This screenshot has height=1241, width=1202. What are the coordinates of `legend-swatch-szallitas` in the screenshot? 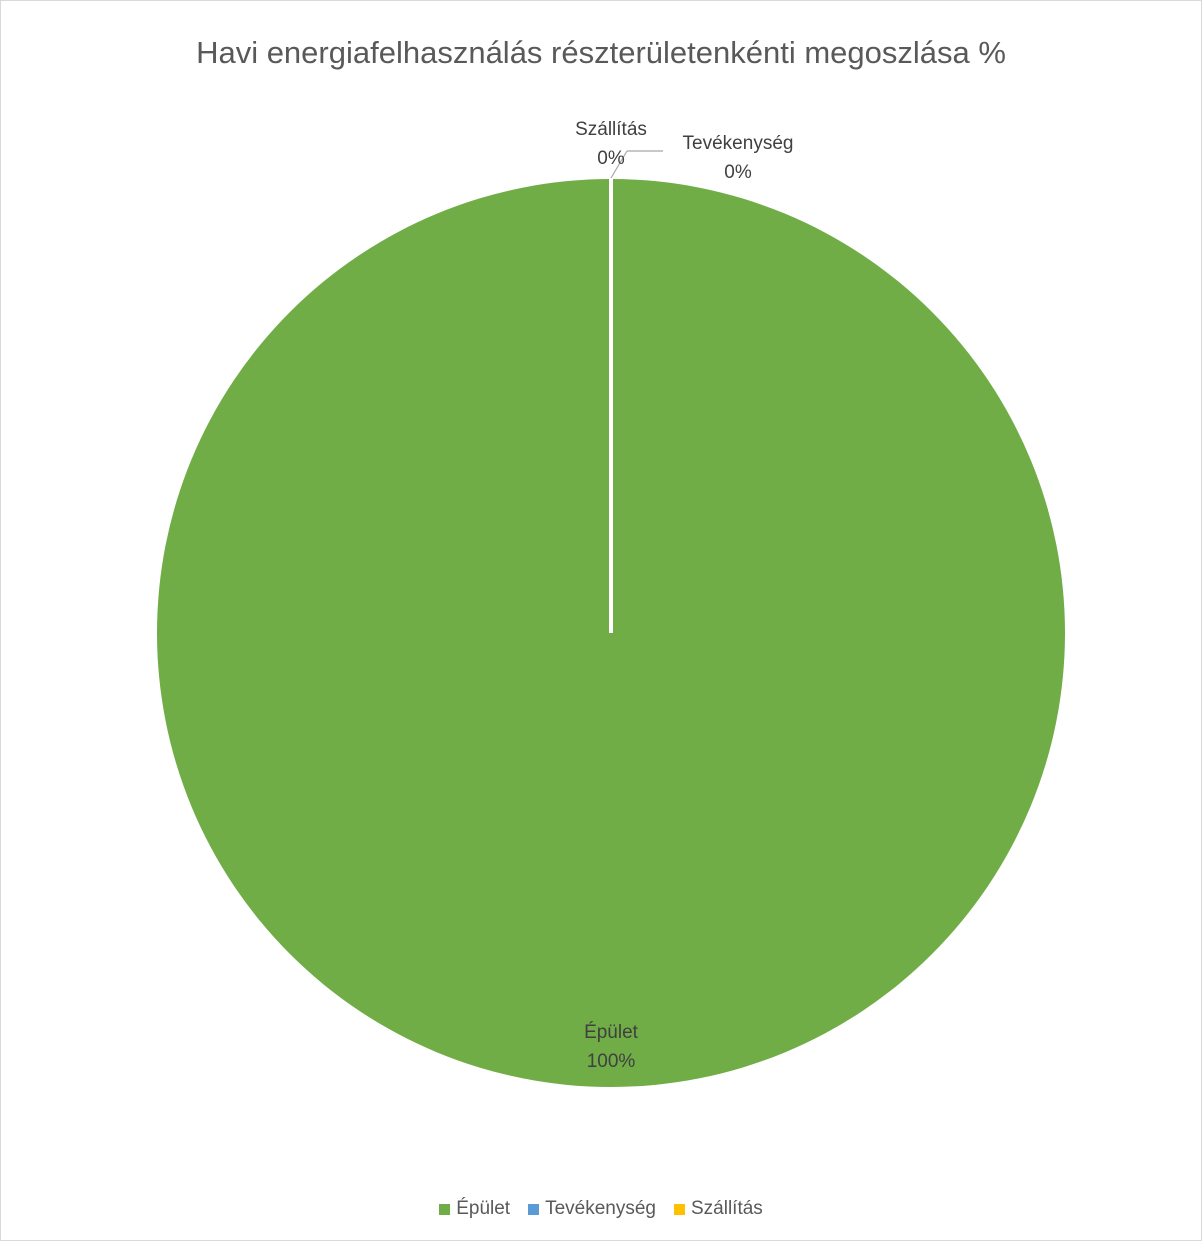 It's located at (679, 1209).